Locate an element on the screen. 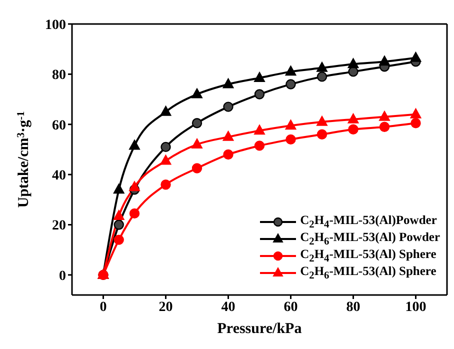 The image size is (454, 349). y-tick-label: 20 is located at coordinates (59, 226).